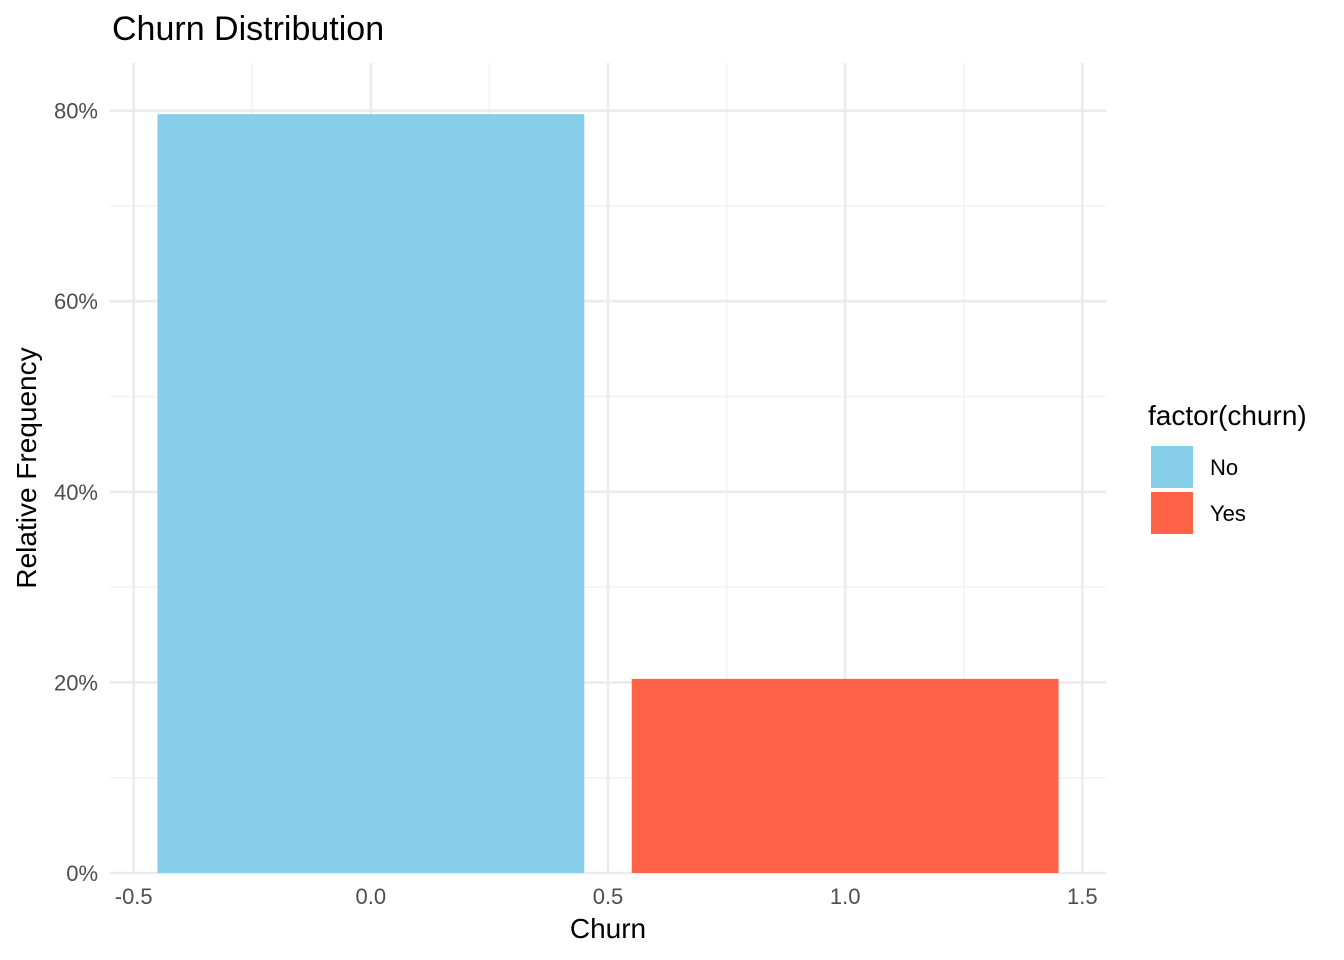 The width and height of the screenshot is (1344, 960). I want to click on legend-title: factor(churn), so click(1227, 415).